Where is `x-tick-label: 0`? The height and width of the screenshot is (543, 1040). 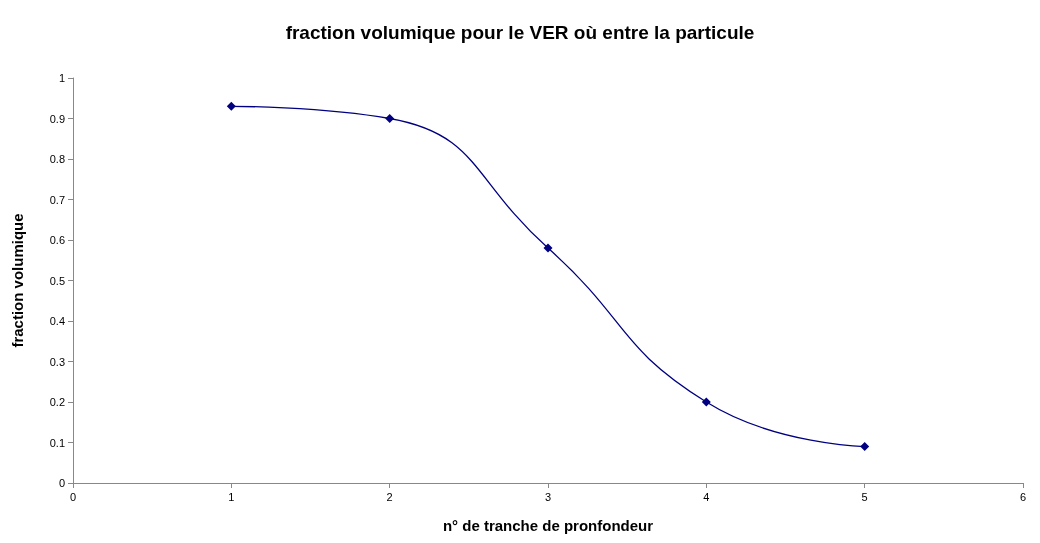
x-tick-label: 0 is located at coordinates (73, 496).